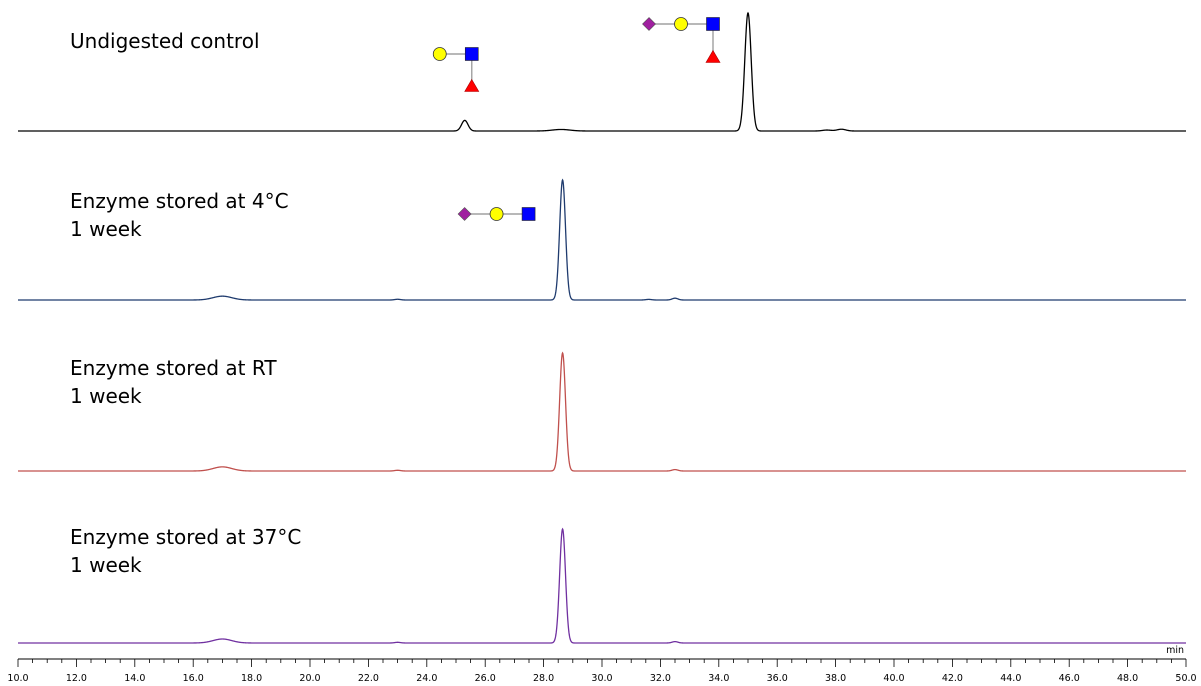 Image resolution: width=1201 pixels, height=686 pixels. I want to click on x-tick-label: 34.0, so click(718, 678).